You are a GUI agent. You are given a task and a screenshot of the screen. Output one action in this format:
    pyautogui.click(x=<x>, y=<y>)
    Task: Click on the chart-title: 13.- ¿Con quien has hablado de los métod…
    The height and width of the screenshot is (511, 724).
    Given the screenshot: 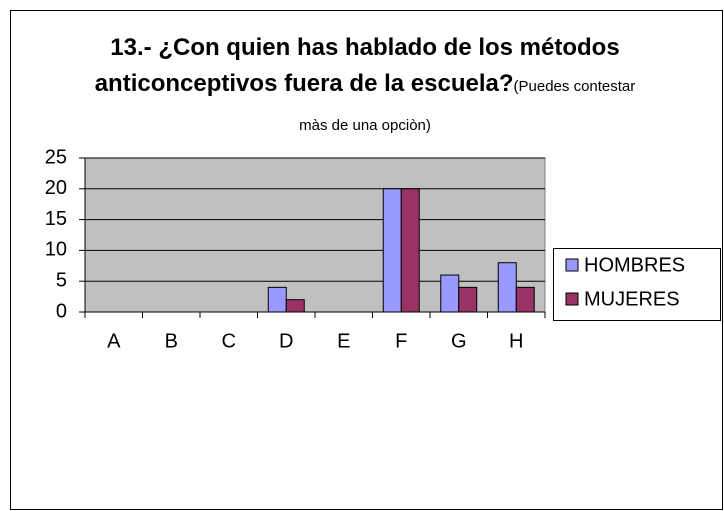 What is the action you would take?
    pyautogui.click(x=357, y=65)
    